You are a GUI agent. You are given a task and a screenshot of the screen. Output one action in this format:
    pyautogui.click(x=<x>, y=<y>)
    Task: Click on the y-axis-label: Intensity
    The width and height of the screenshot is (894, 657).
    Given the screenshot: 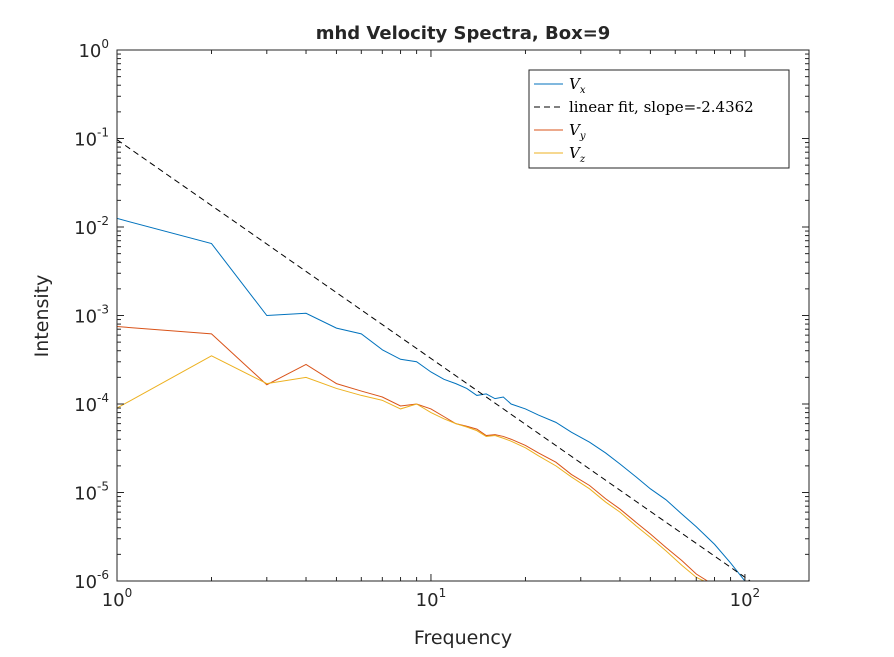 What is the action you would take?
    pyautogui.click(x=42, y=316)
    